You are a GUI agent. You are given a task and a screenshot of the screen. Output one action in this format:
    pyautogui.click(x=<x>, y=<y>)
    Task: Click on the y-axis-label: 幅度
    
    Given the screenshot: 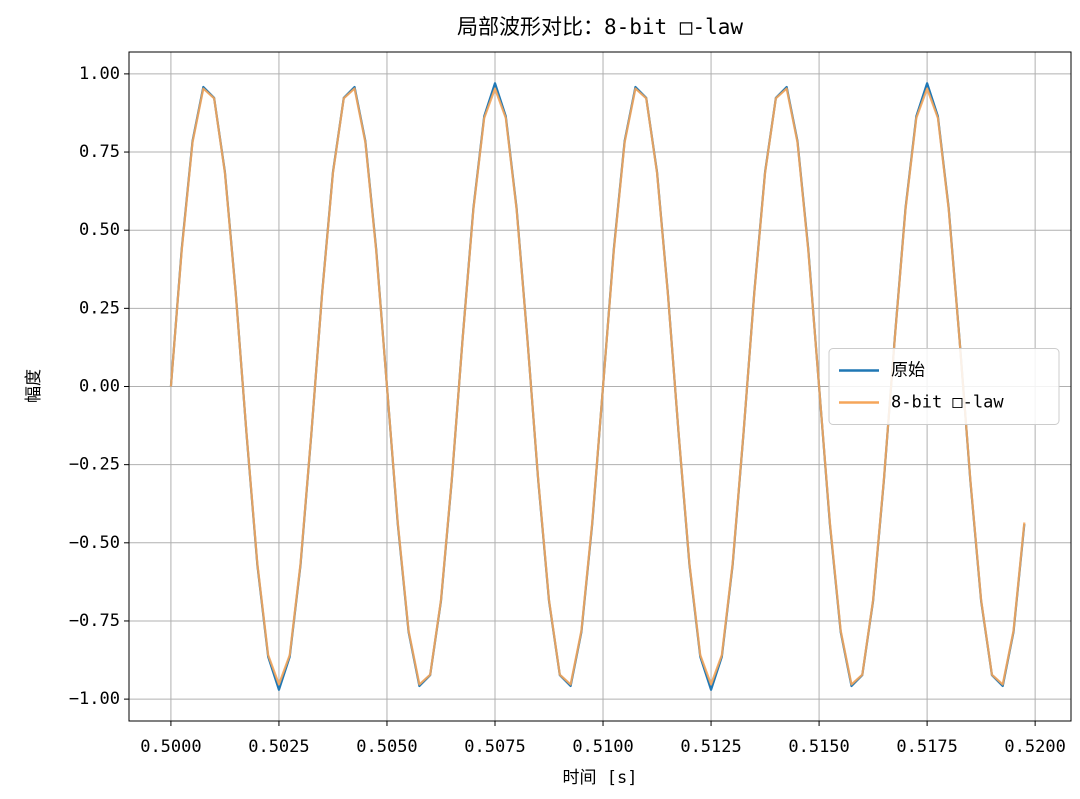 What is the action you would take?
    pyautogui.click(x=34, y=386)
    